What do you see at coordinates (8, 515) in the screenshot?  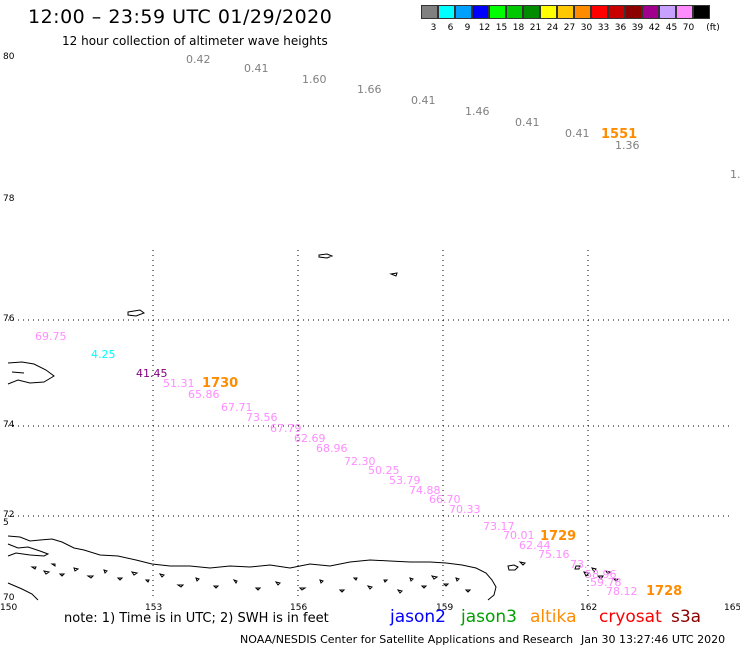 I see `lat-tick-label: 72` at bounding box center [8, 515].